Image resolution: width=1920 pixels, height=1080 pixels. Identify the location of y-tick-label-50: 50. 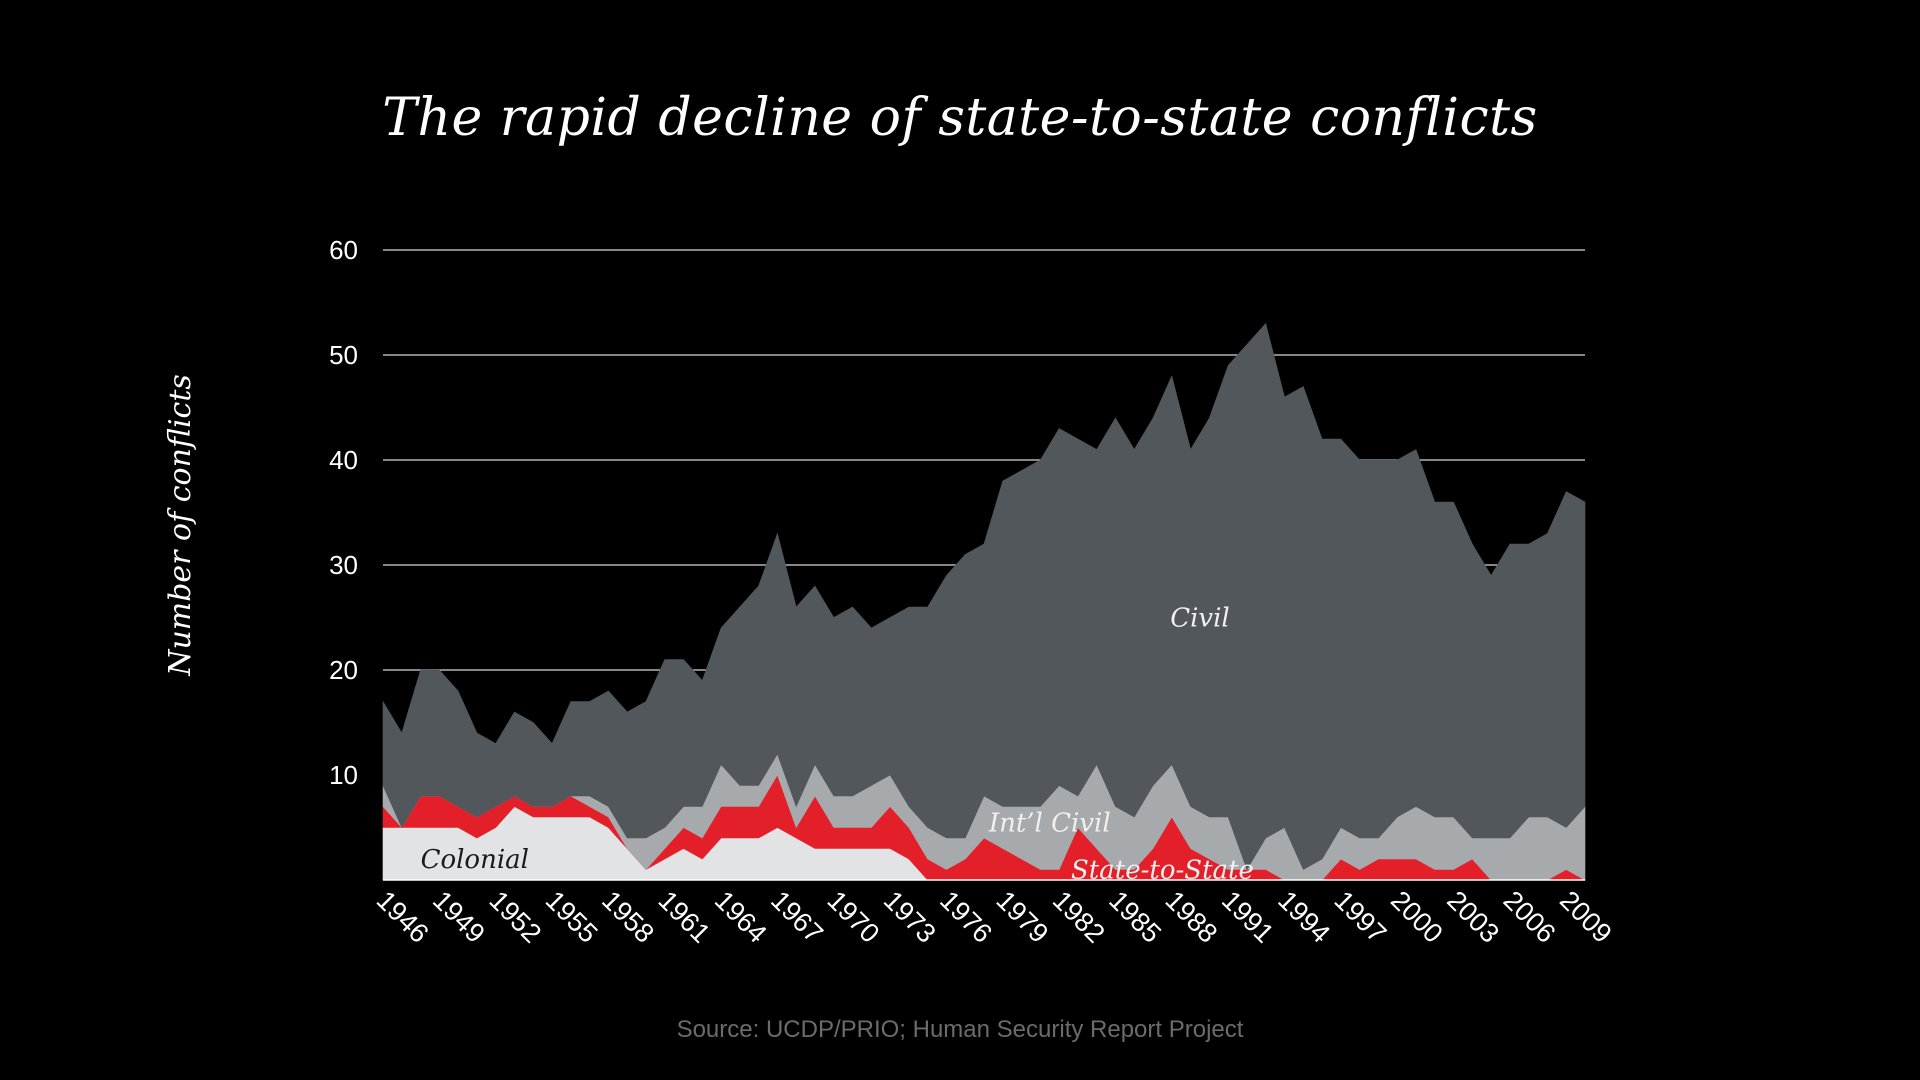
(343, 355).